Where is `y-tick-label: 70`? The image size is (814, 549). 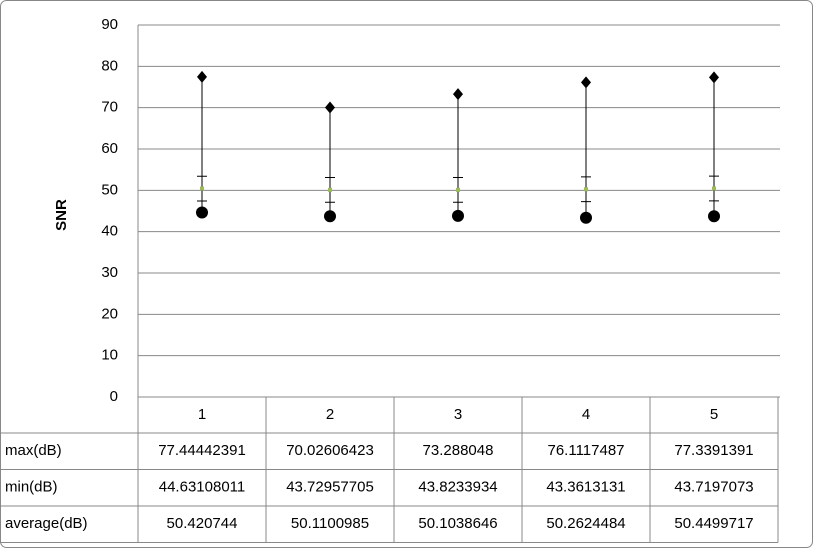
y-tick-label: 70 is located at coordinates (109, 107).